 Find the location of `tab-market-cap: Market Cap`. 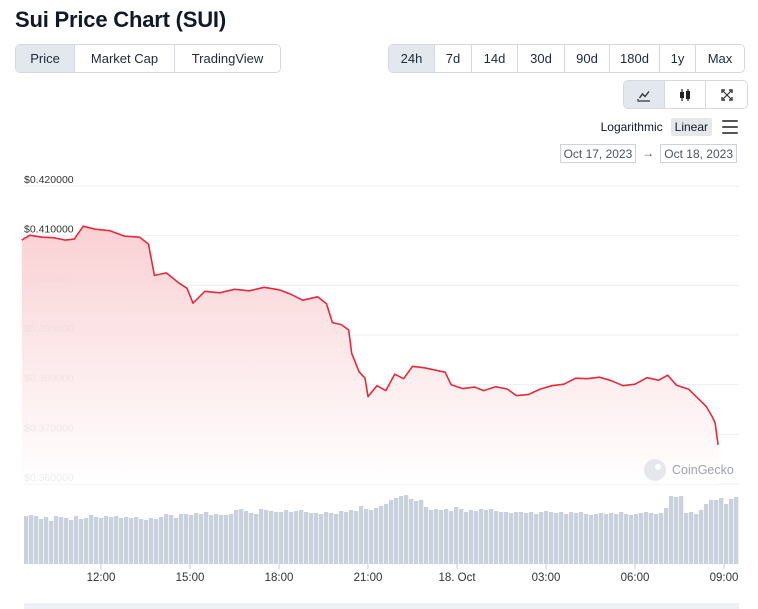

tab-market-cap: Market Cap is located at coordinates (125, 58).